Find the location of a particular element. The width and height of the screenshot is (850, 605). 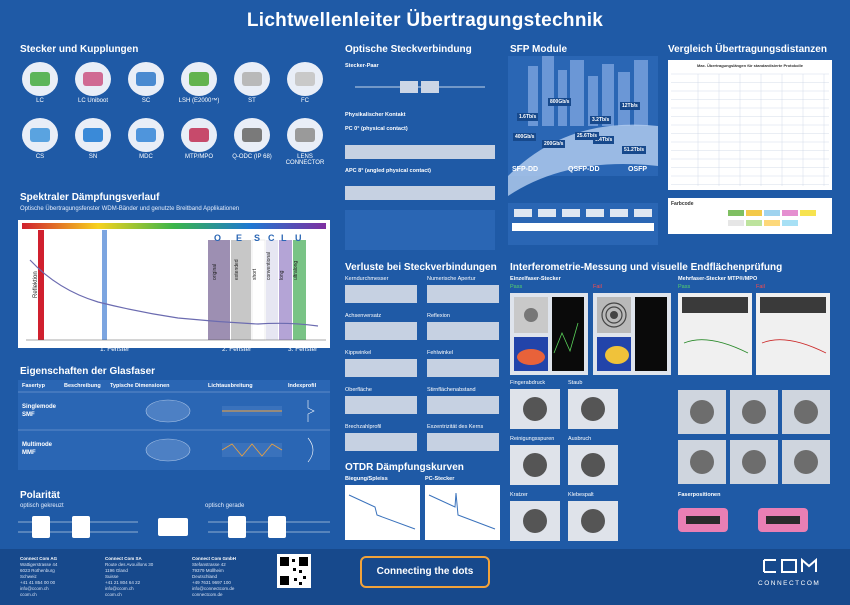

sfp-speed-badge: 12Tb/s is located at coordinates (630, 106).